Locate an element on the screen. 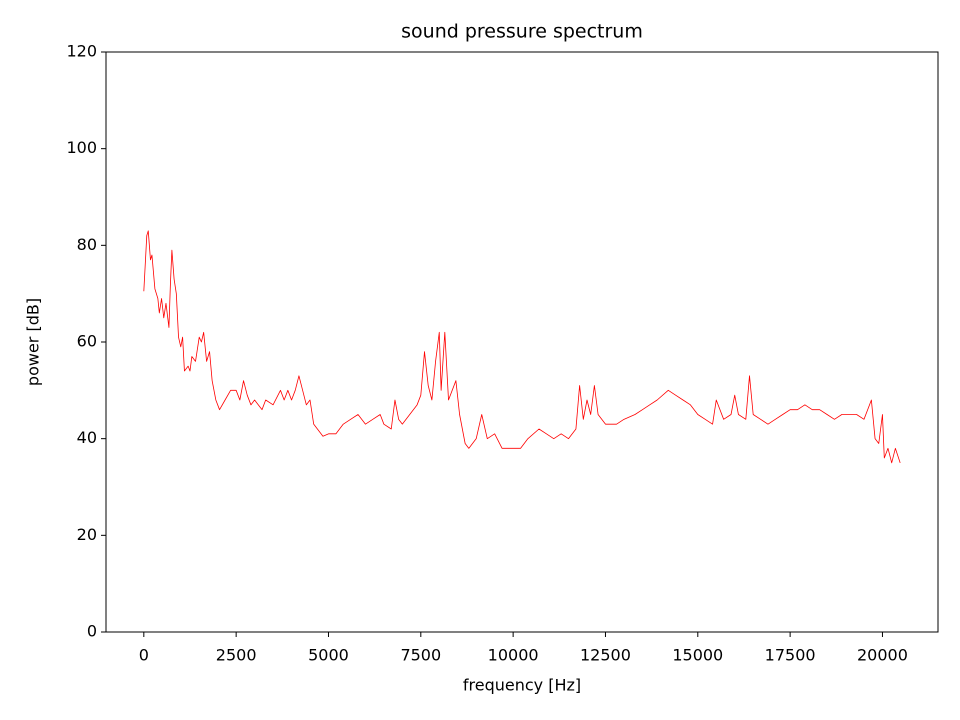 Image resolution: width=960 pixels, height=720 pixels. y-tick-label: 80 is located at coordinates (87, 244).